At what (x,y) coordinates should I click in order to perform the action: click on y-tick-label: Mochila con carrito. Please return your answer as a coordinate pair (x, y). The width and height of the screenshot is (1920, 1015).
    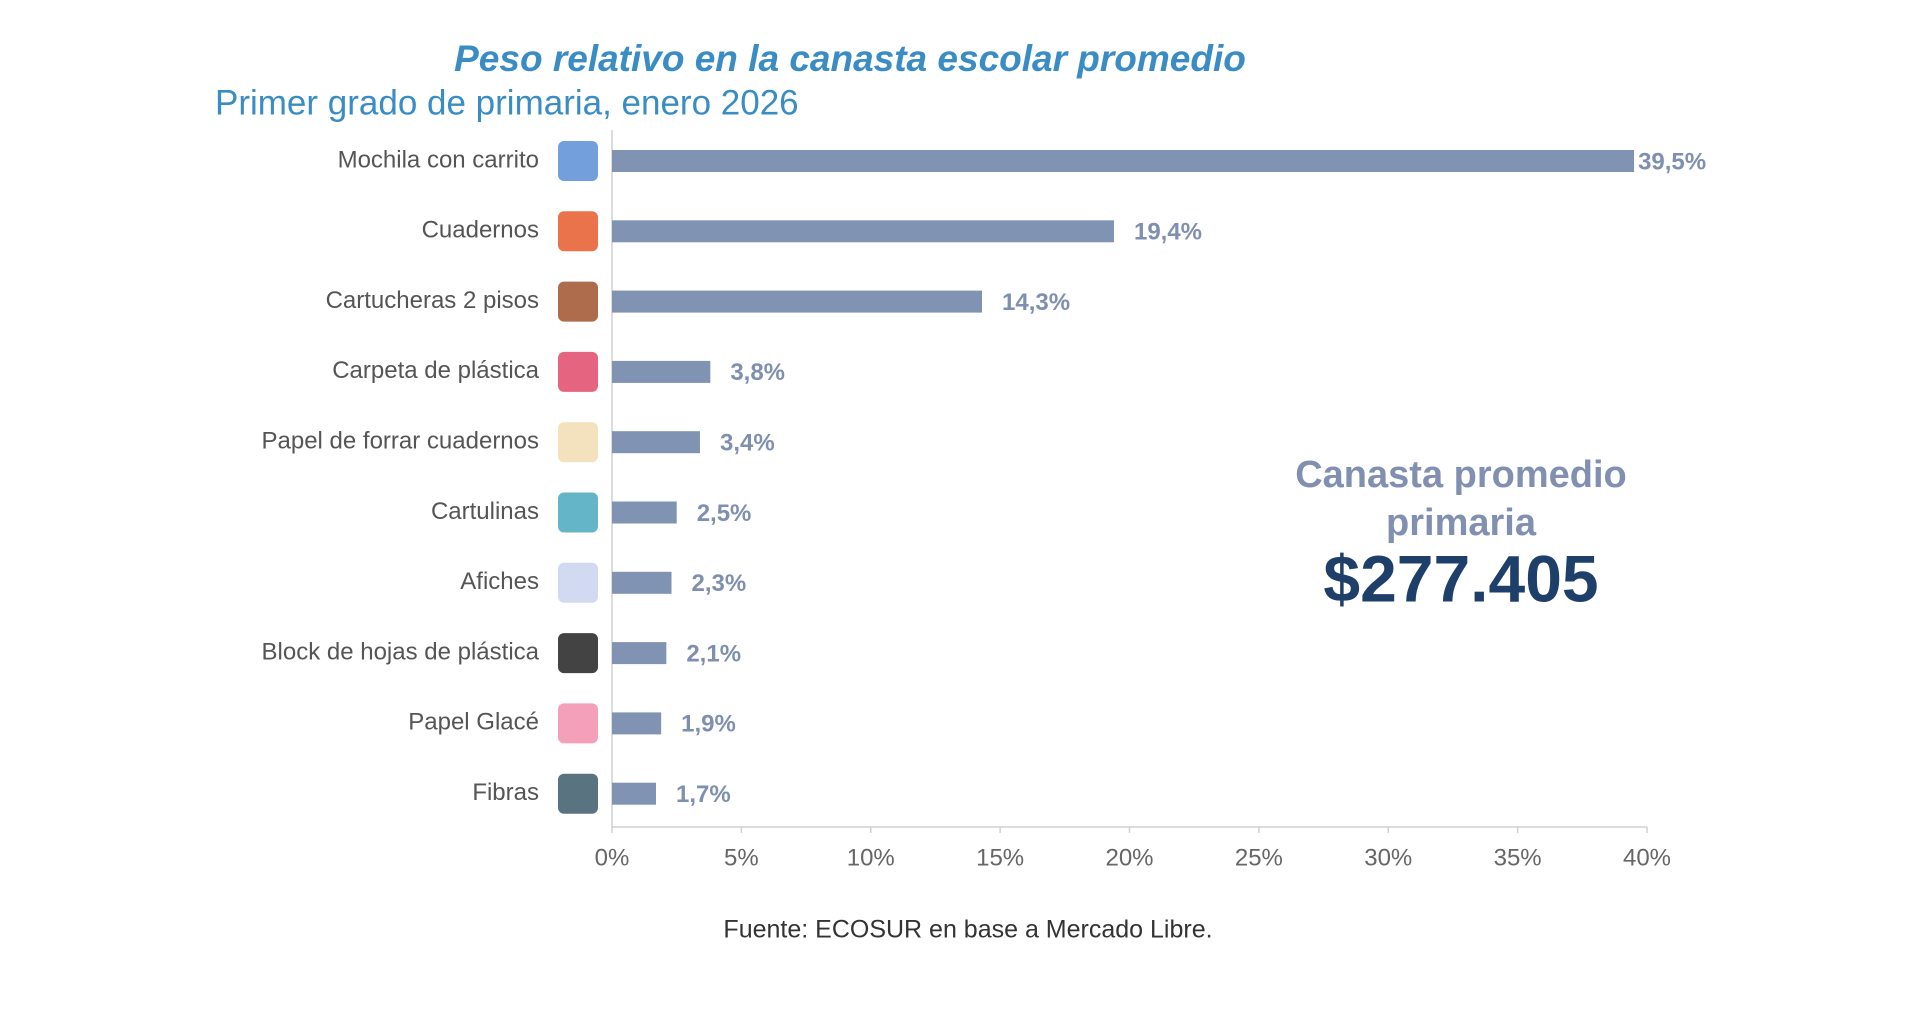
    Looking at the image, I should click on (438, 159).